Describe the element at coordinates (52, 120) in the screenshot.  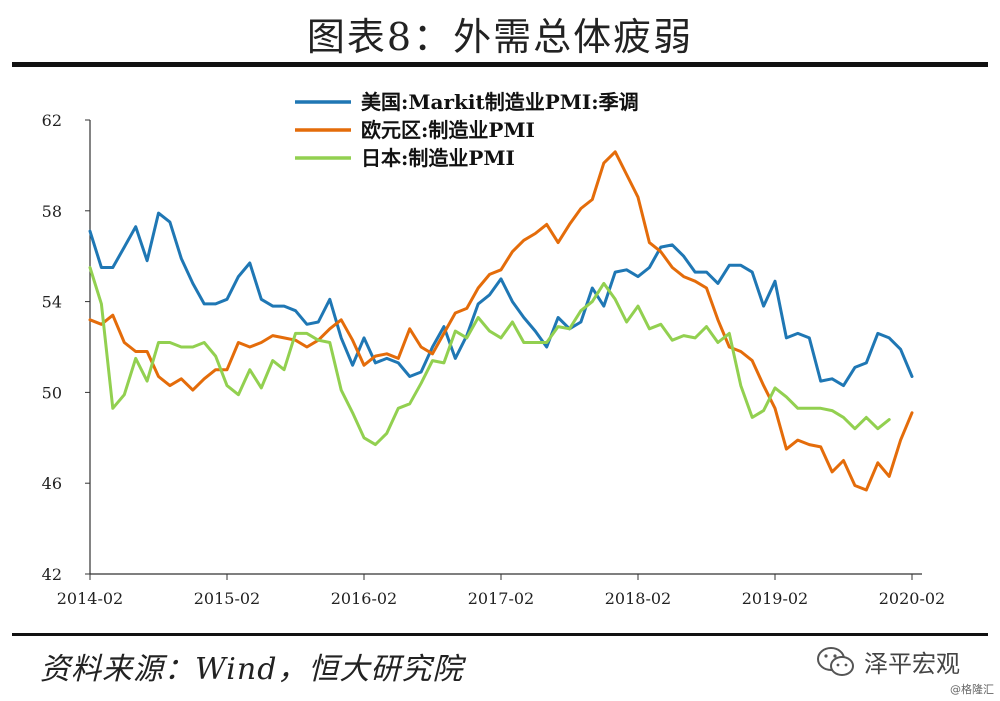
I see `y-tick-label: 62` at that location.